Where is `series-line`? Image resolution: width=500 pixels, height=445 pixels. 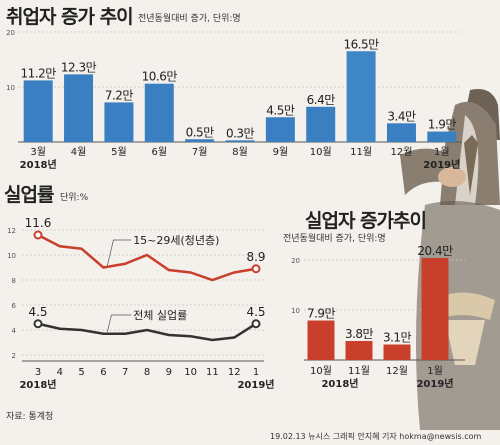 series-line is located at coordinates (147, 332).